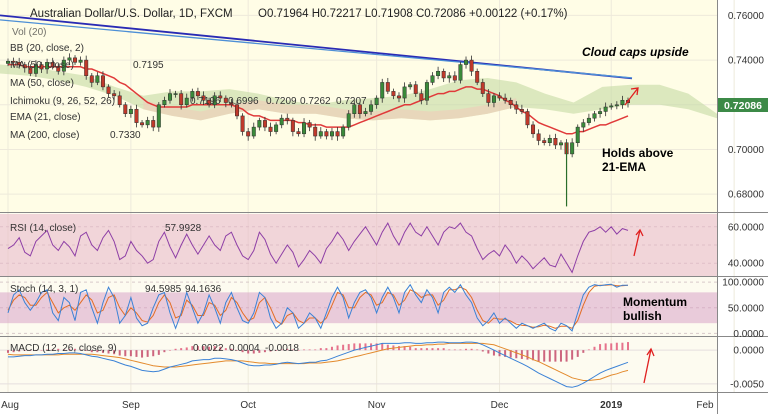  I want to click on last-price-text: 0.72086, so click(743, 106).